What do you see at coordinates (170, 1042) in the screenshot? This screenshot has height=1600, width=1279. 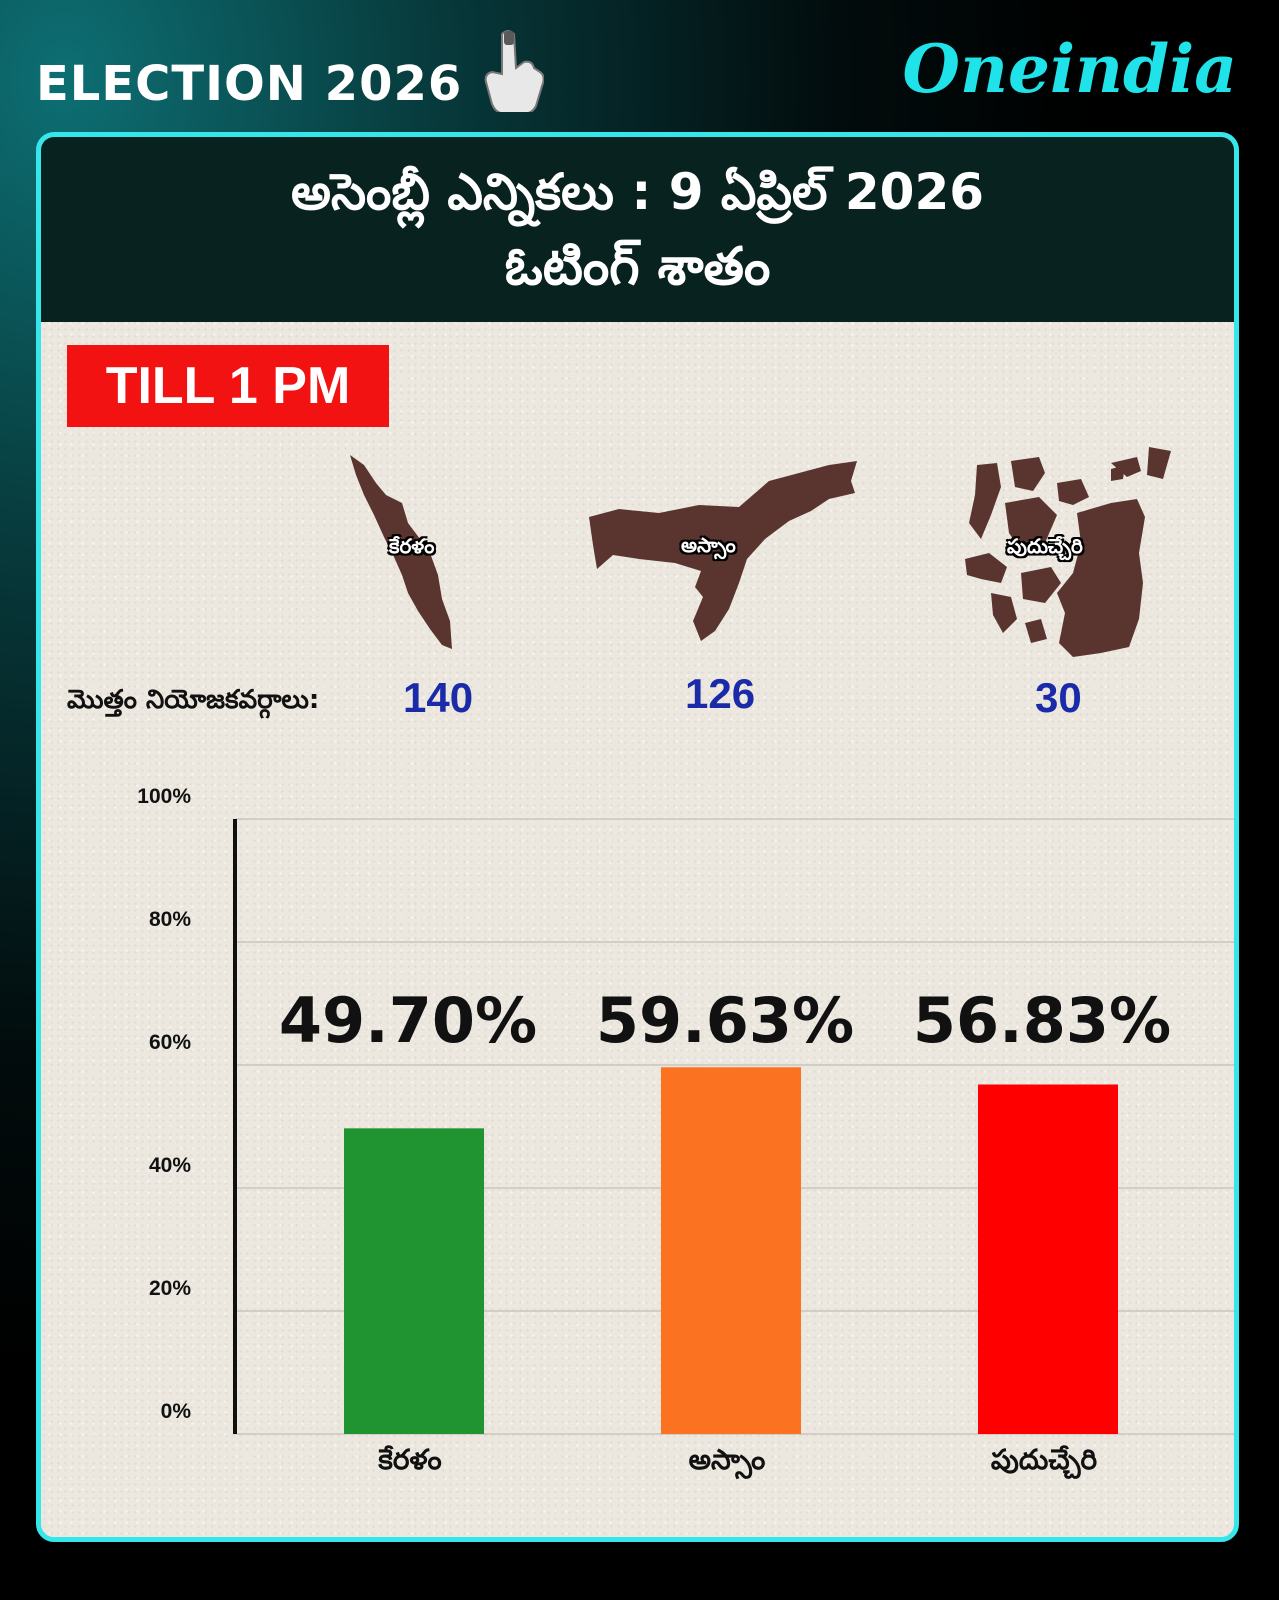 I see `y-tick-label: 60%` at bounding box center [170, 1042].